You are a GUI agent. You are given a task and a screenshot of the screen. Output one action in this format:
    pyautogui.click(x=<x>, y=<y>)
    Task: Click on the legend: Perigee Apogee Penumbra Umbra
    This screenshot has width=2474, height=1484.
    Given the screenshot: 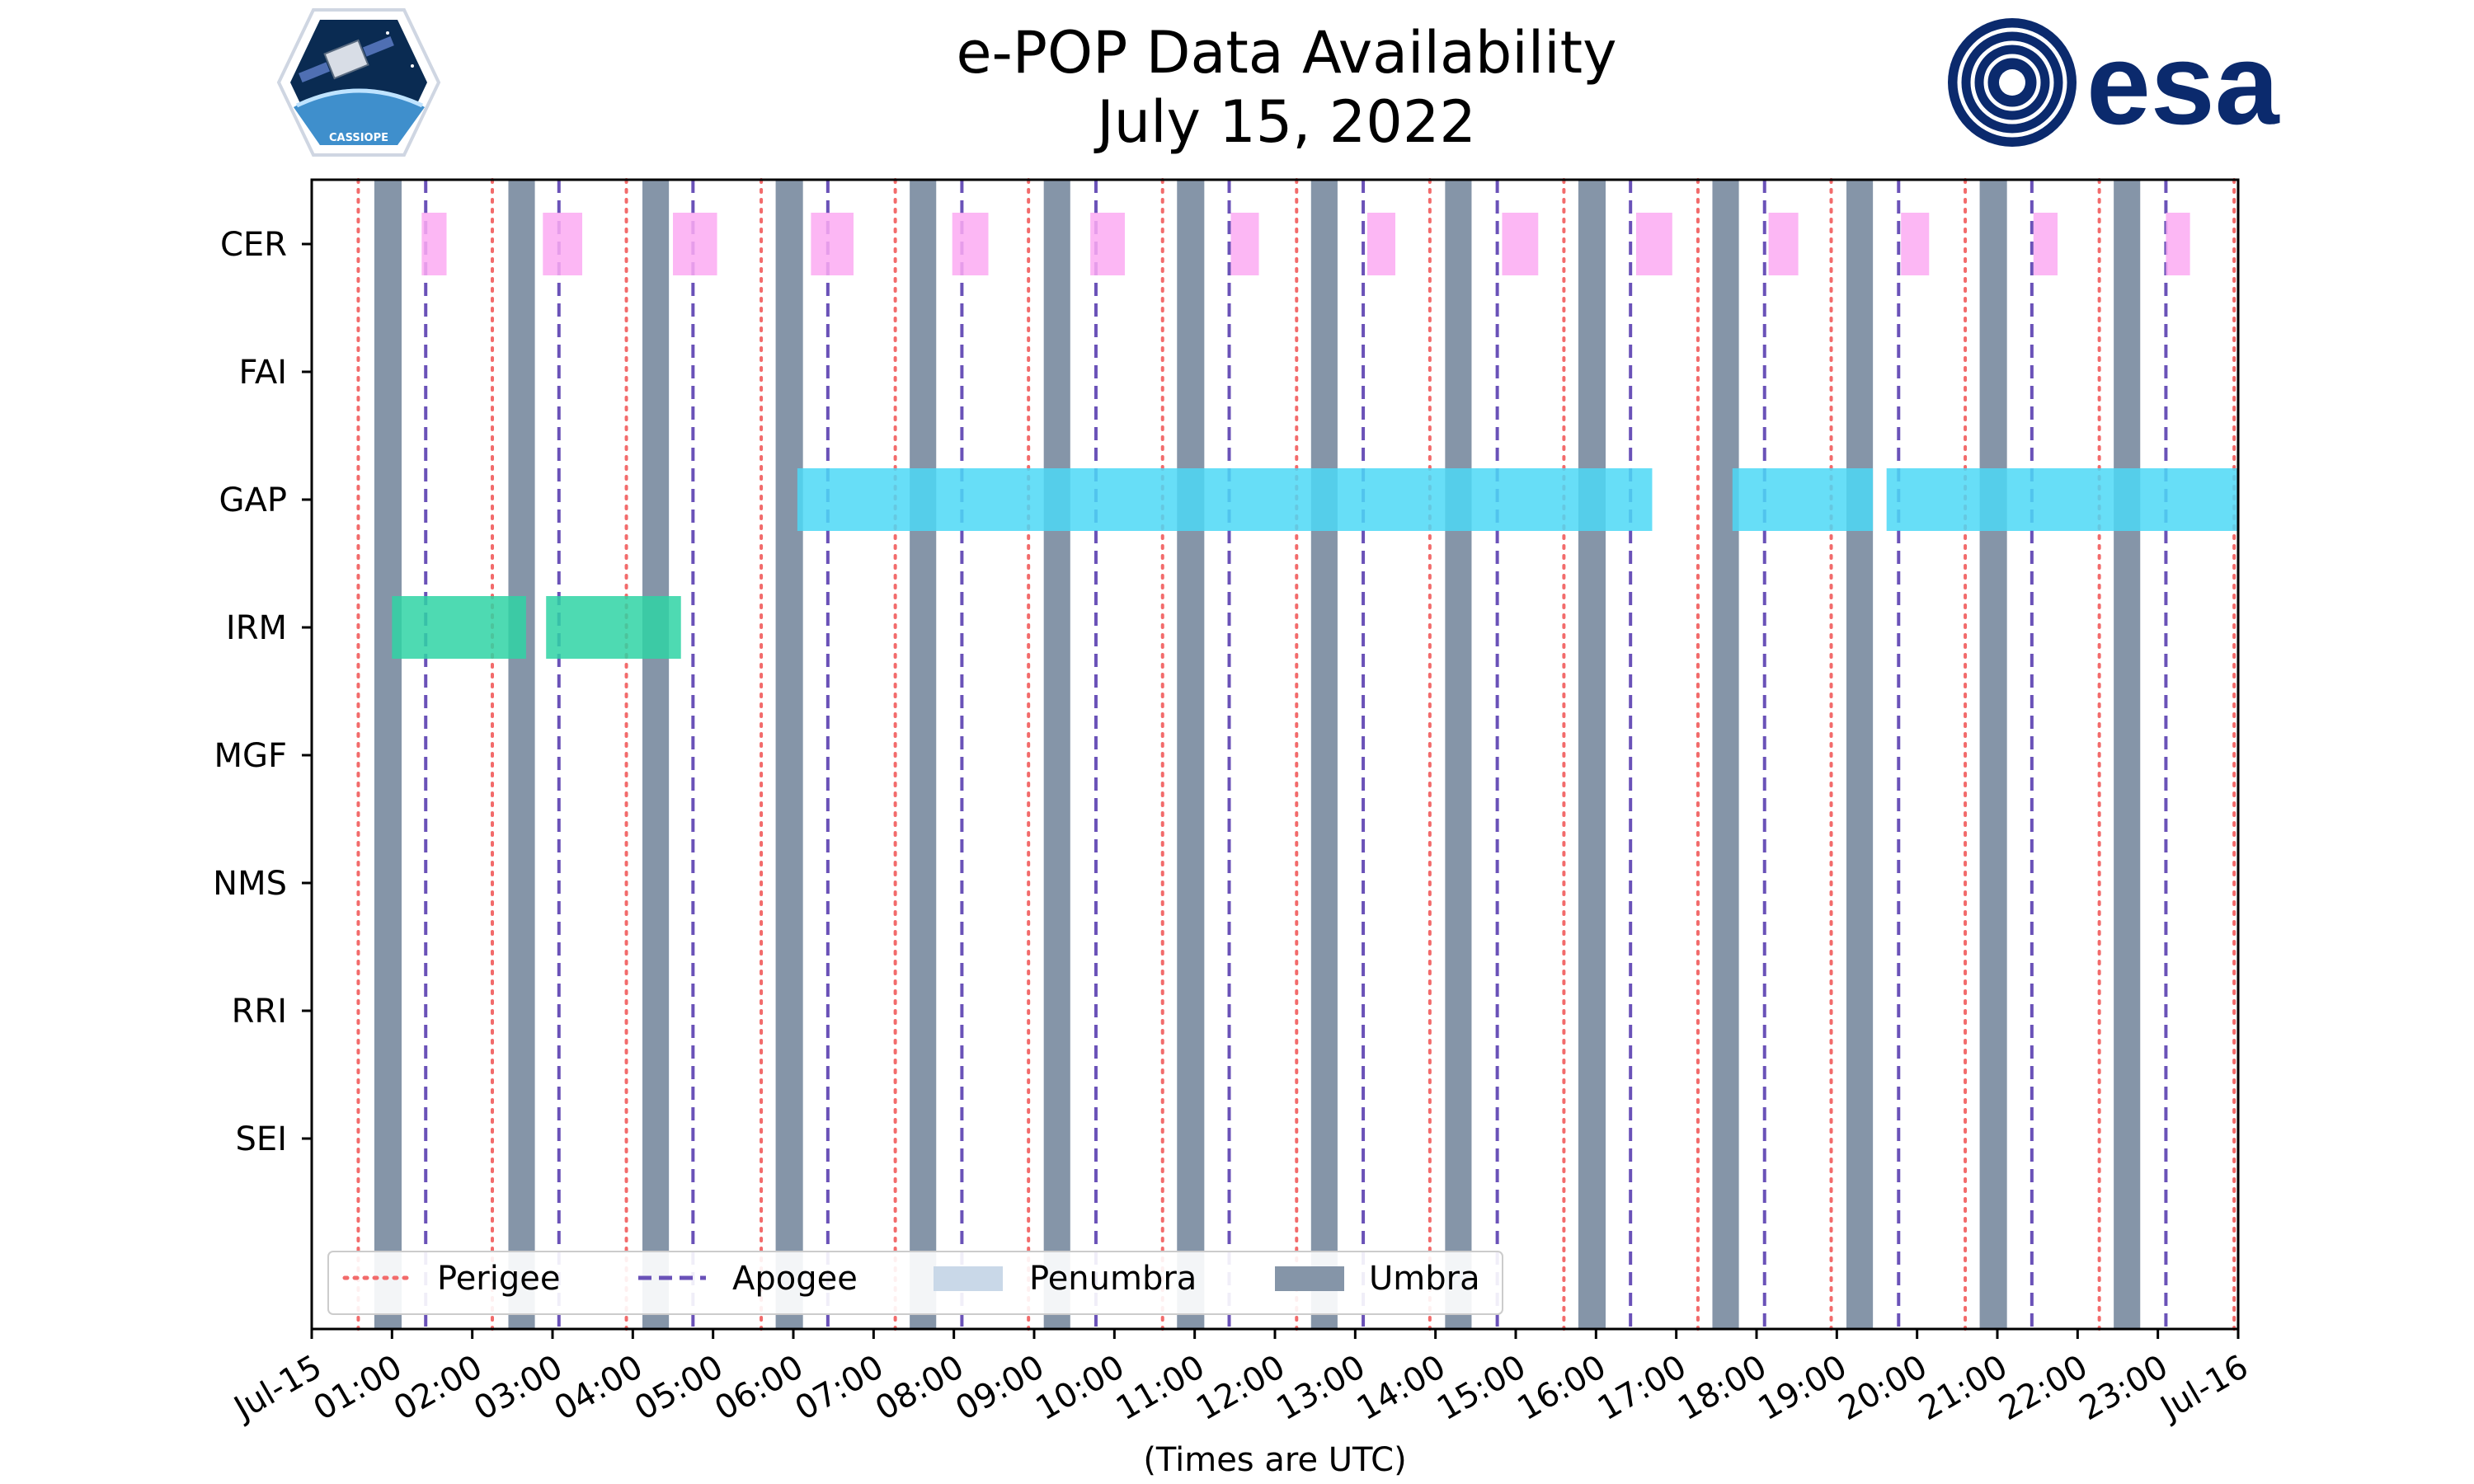 What is the action you would take?
    pyautogui.click(x=915, y=1283)
    